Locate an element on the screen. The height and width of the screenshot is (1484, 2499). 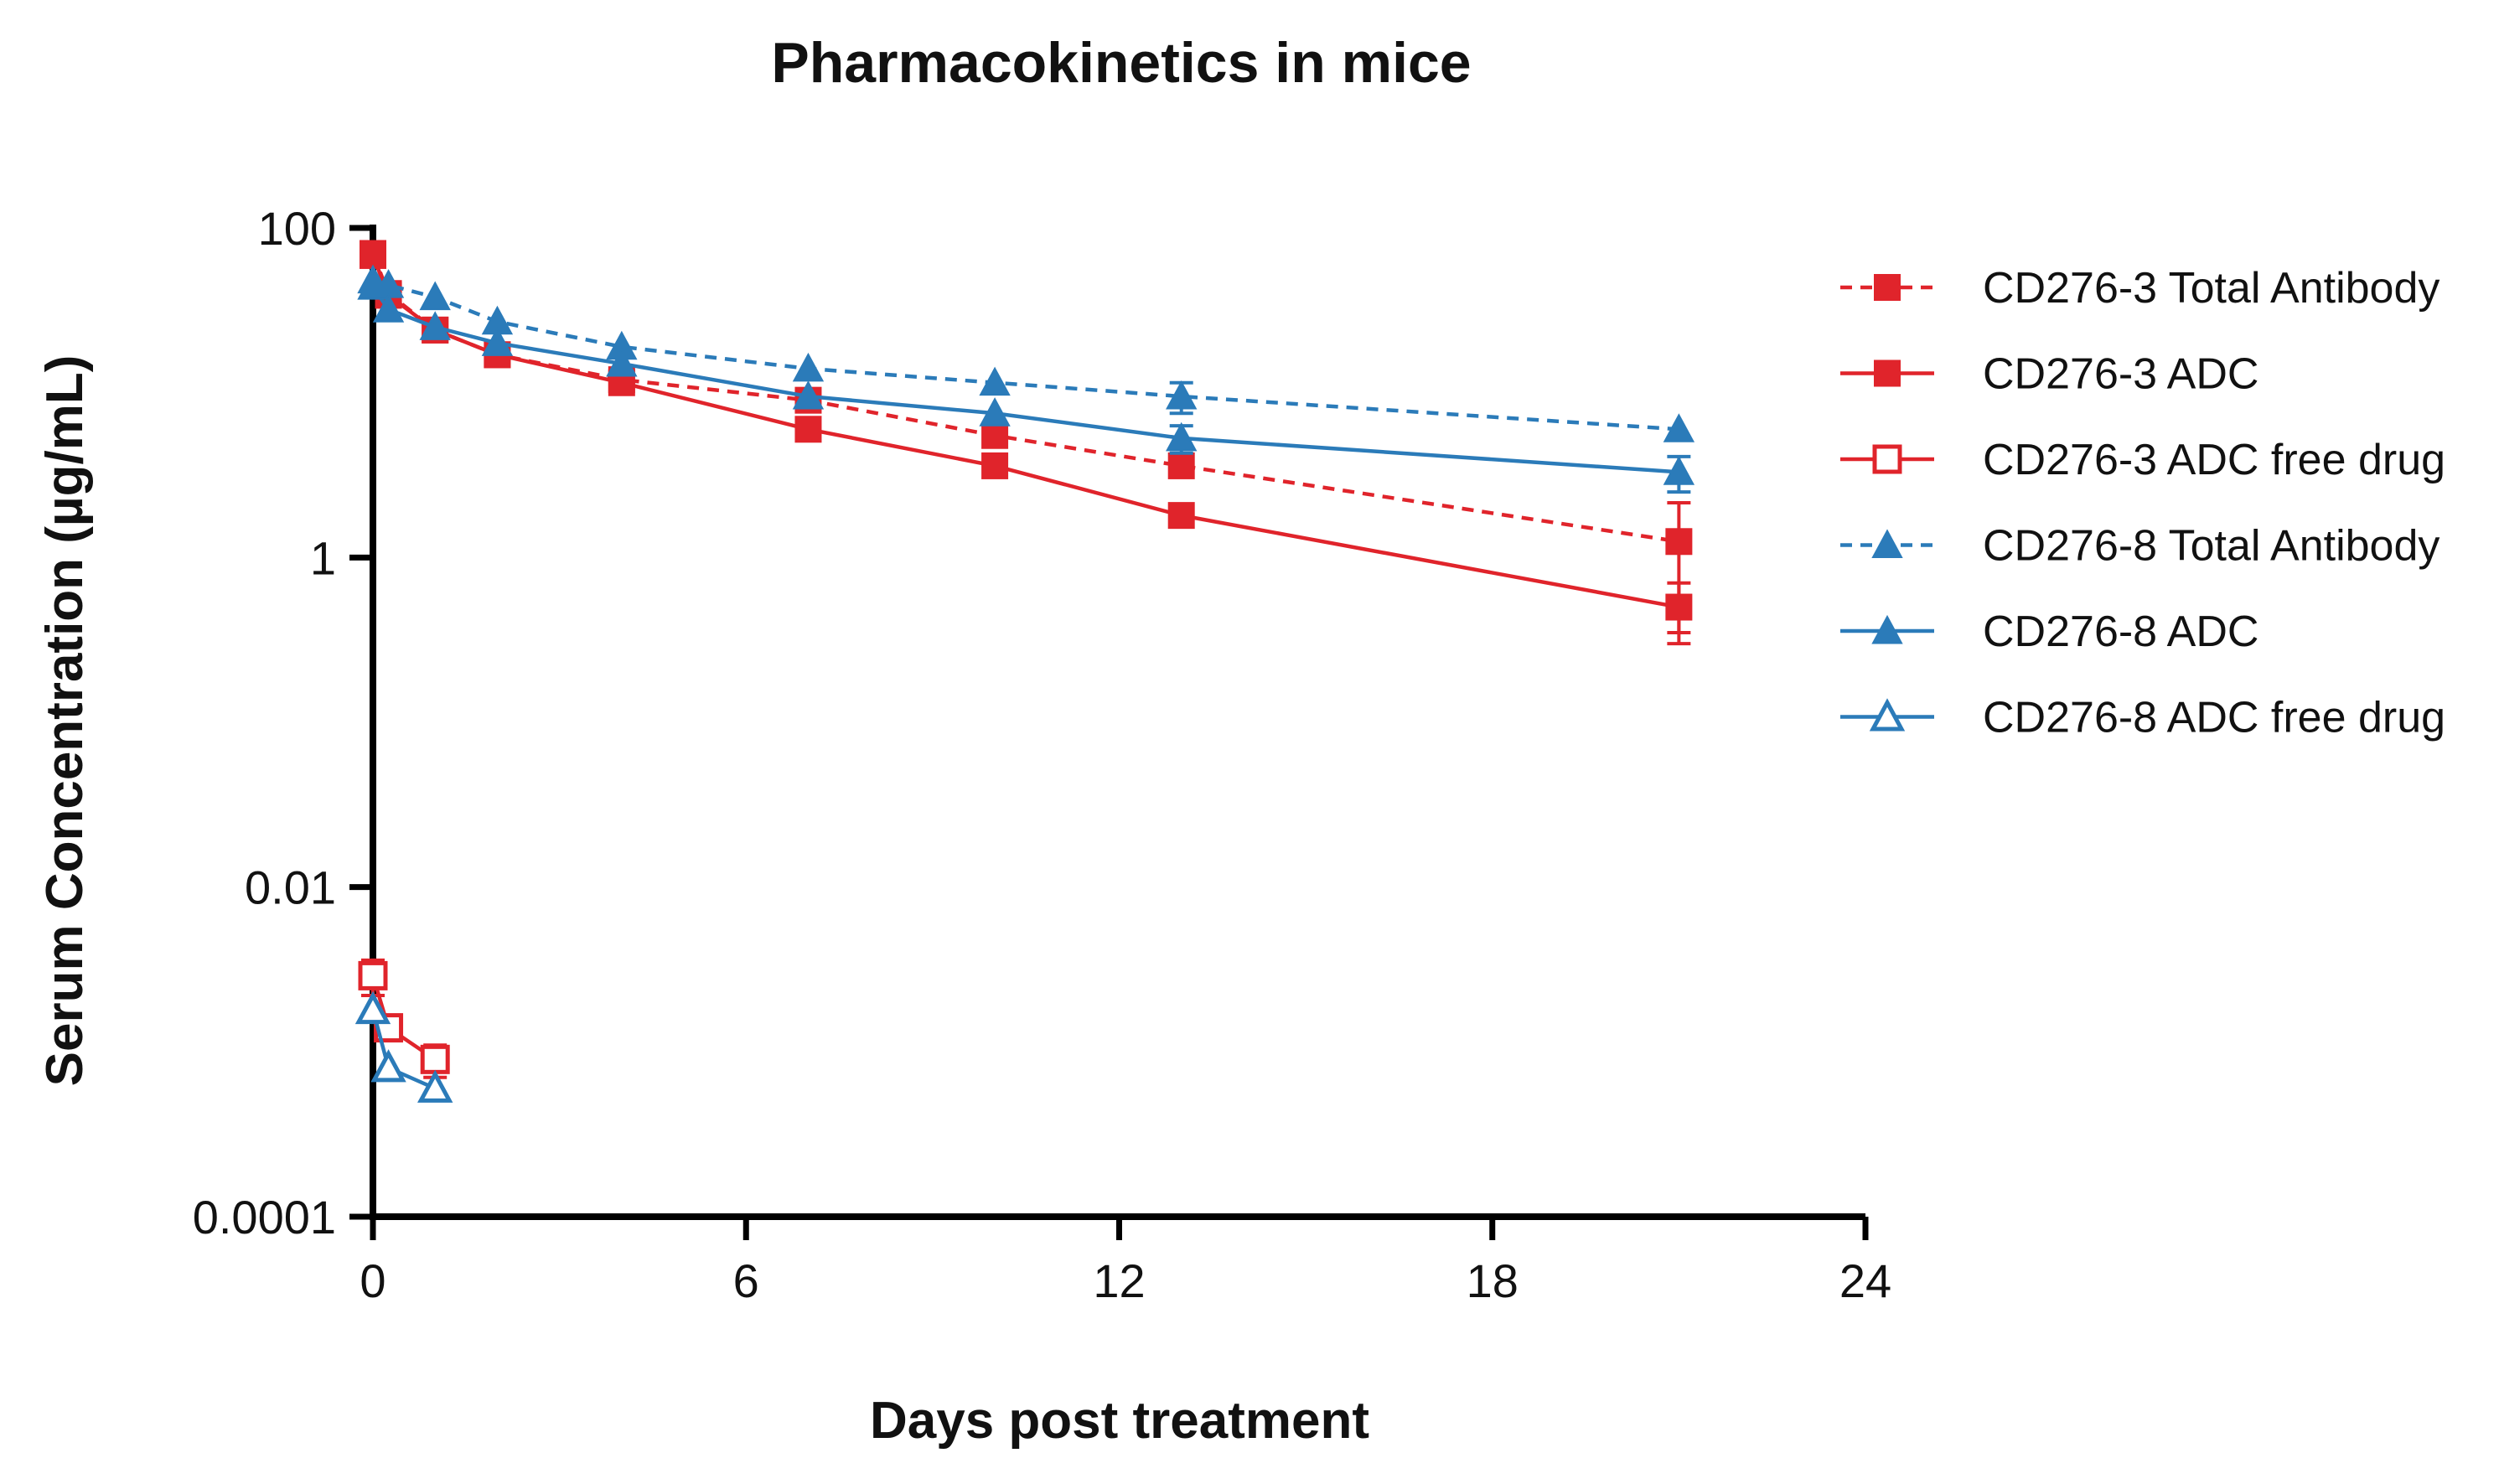
legend-label: CD276-8 ADC free drug is located at coordinates (2214, 718).